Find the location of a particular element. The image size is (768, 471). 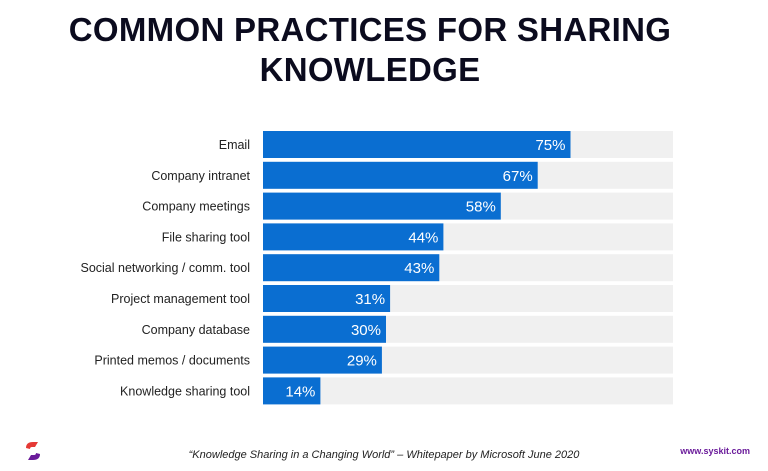

data-label: 58% is located at coordinates (481, 207).